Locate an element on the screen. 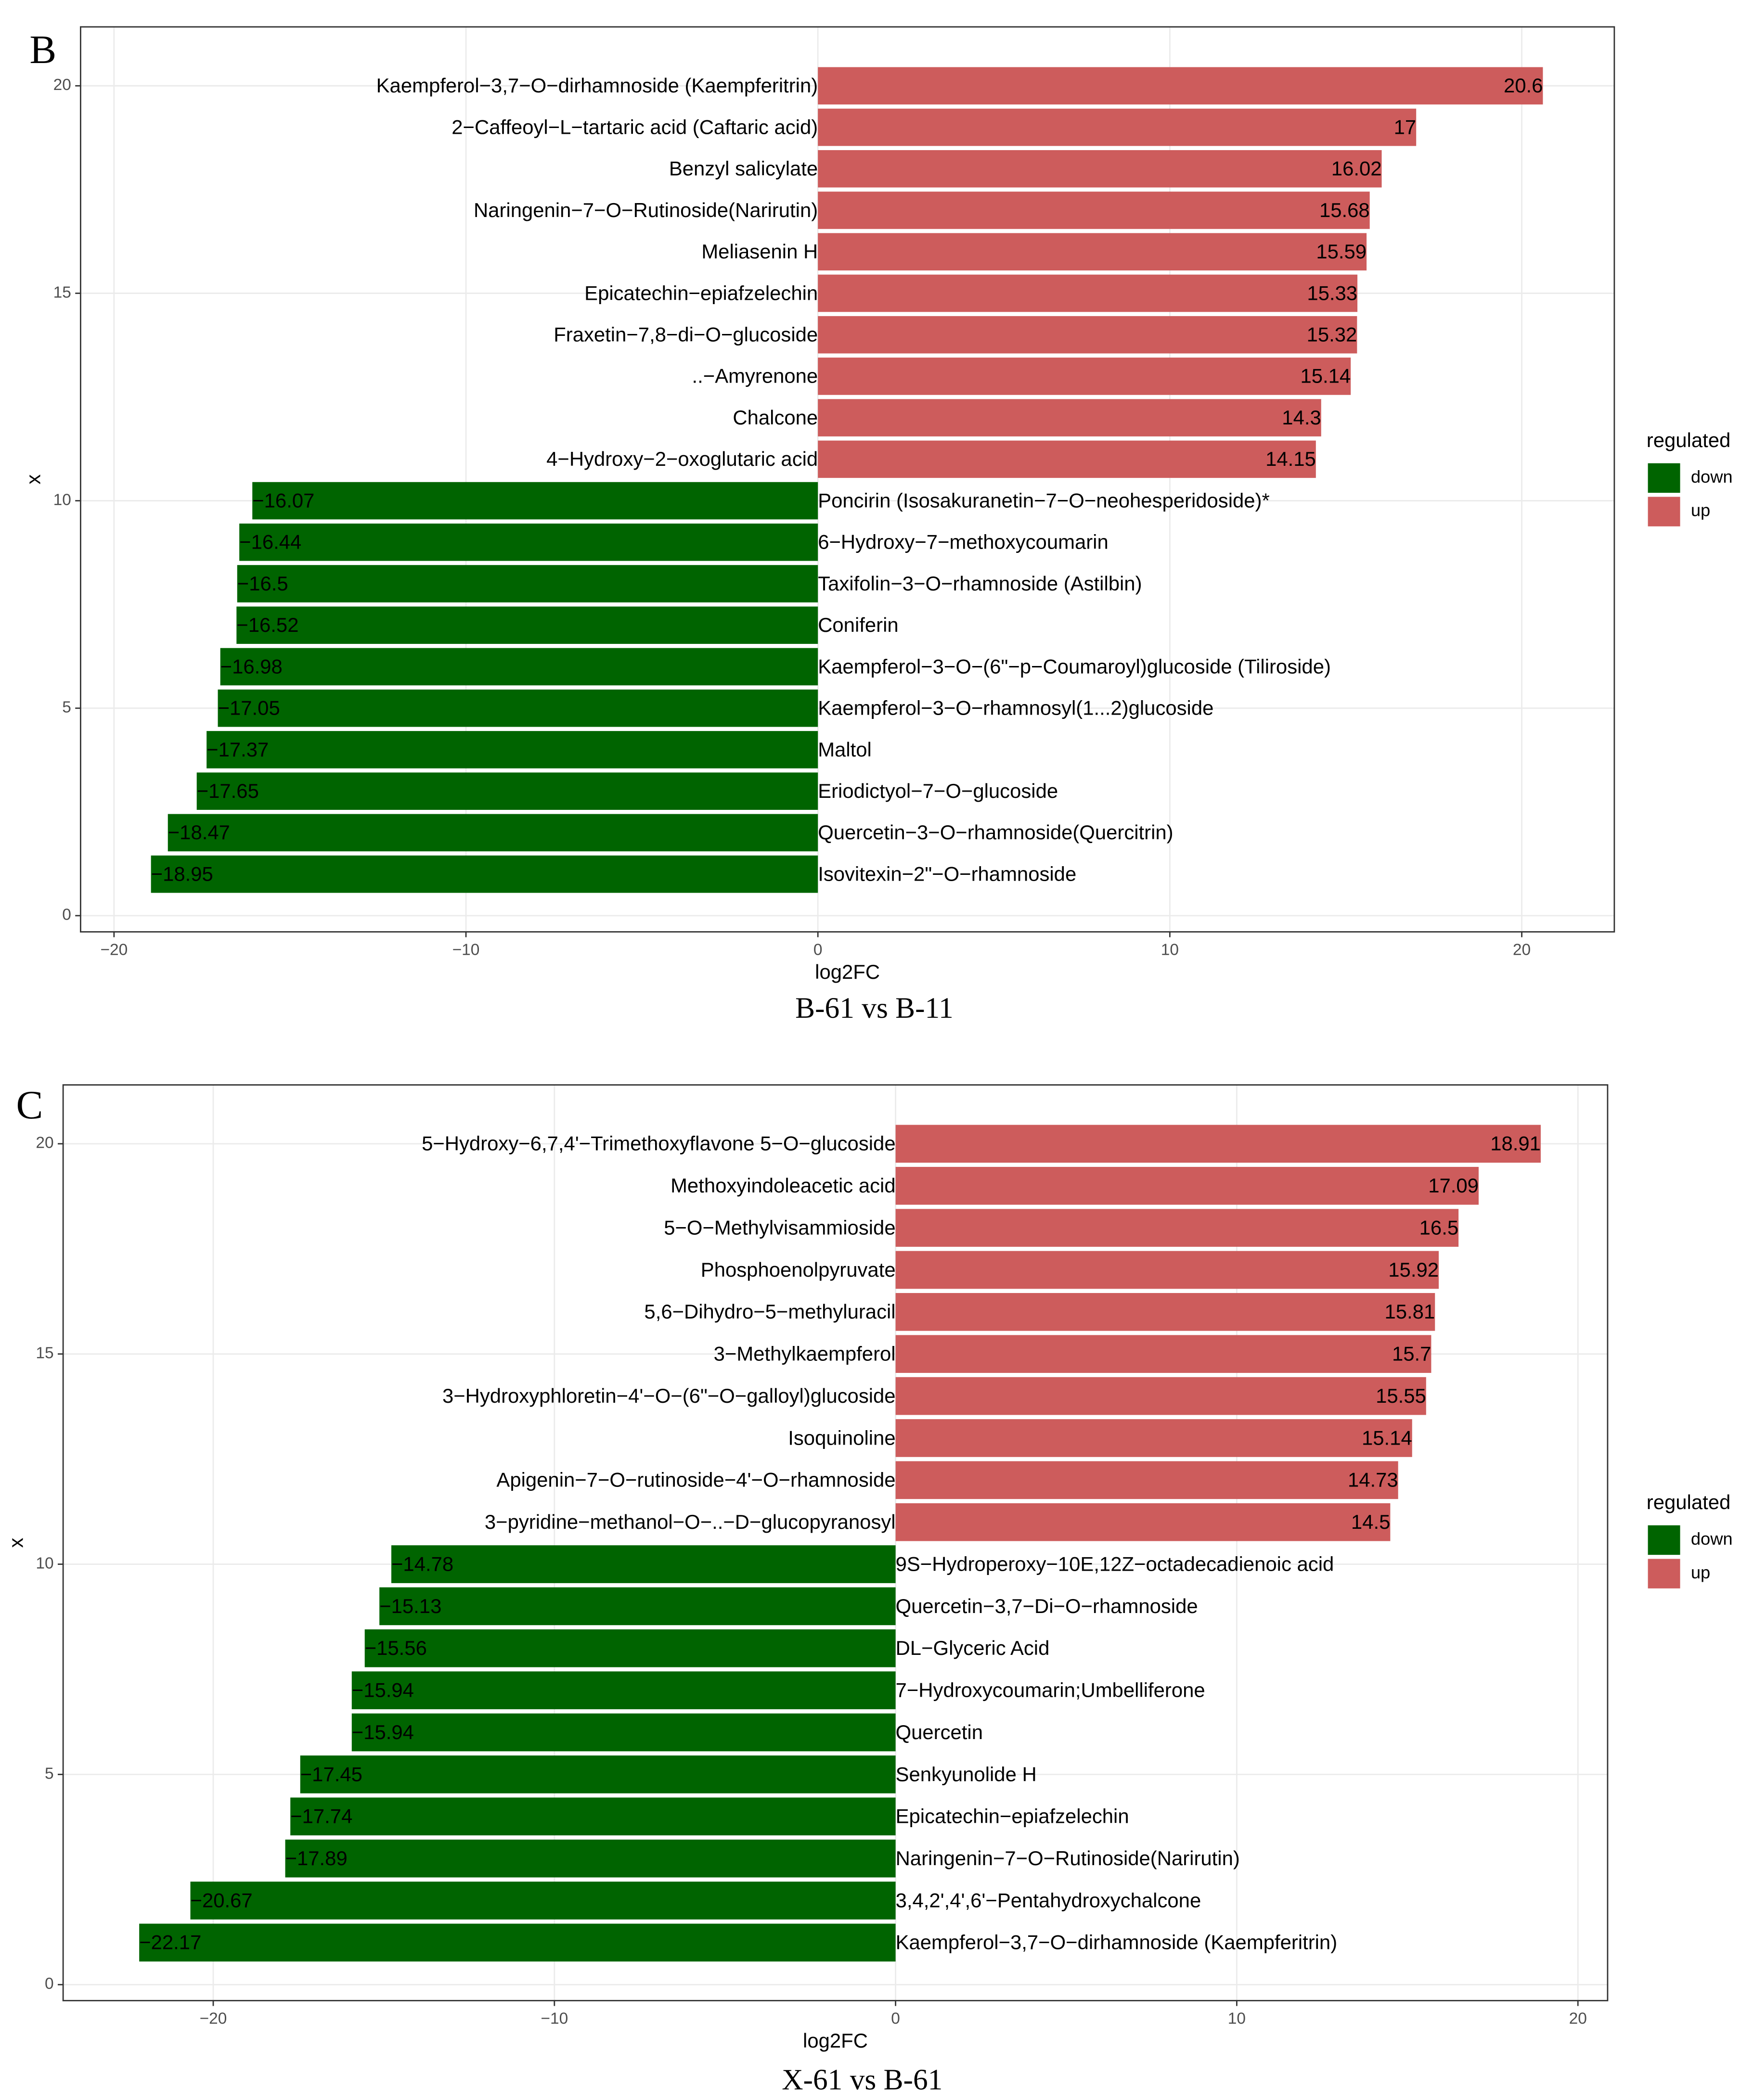 The image size is (1754, 2100). value-label: −20.67 is located at coordinates (222, 1900).